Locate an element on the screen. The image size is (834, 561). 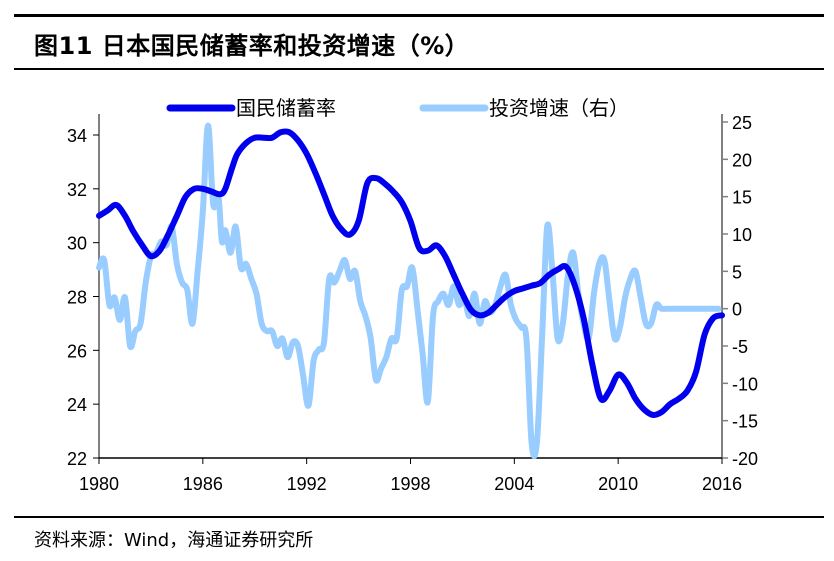
right-tick-label: 5 is located at coordinates (737, 272).